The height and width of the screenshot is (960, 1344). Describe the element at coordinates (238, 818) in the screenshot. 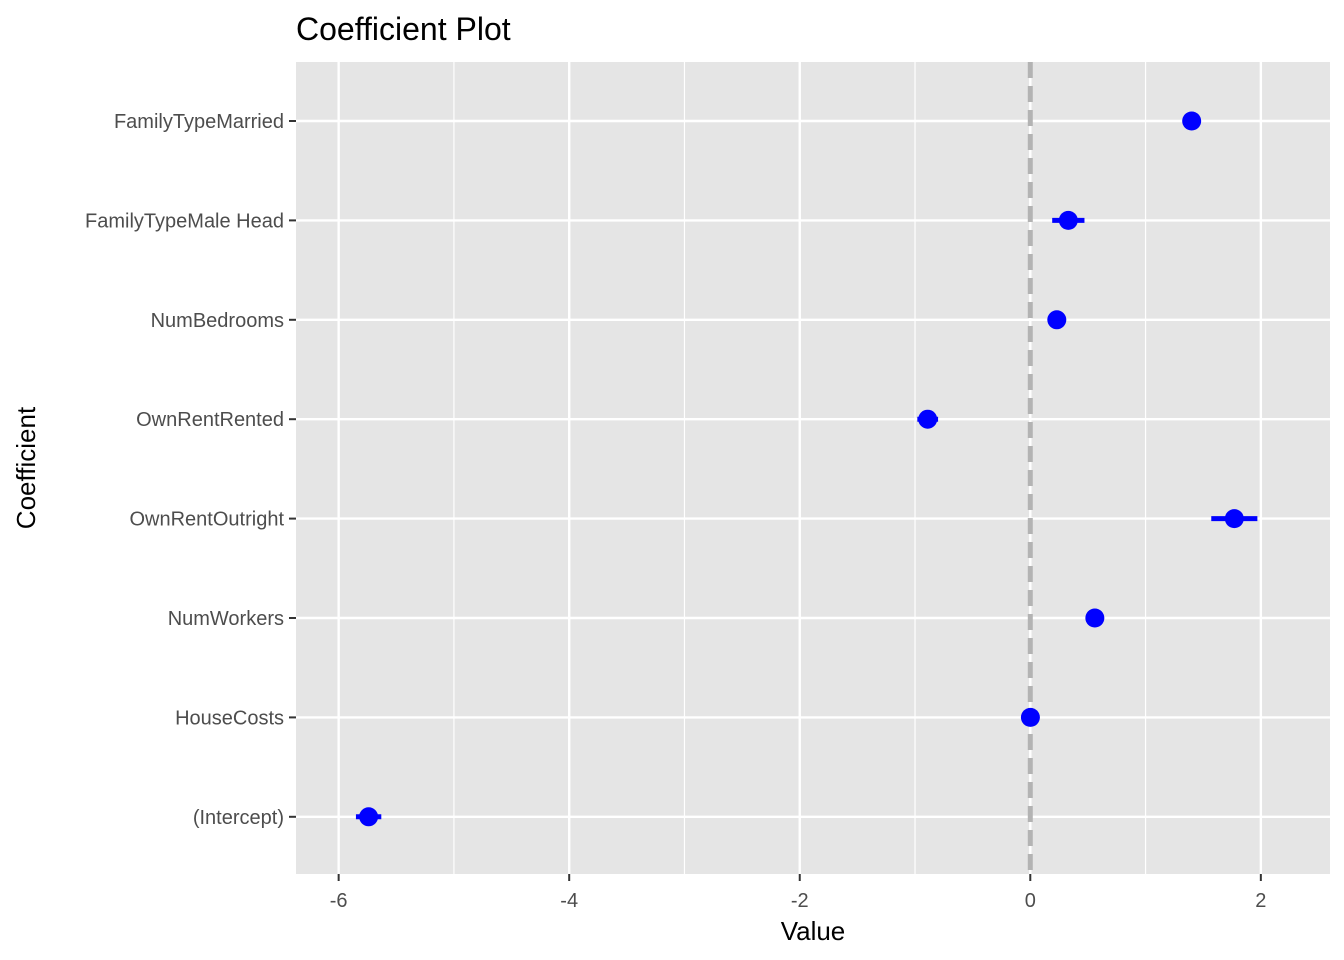

I see `y-tick-label: (Intercept)` at that location.